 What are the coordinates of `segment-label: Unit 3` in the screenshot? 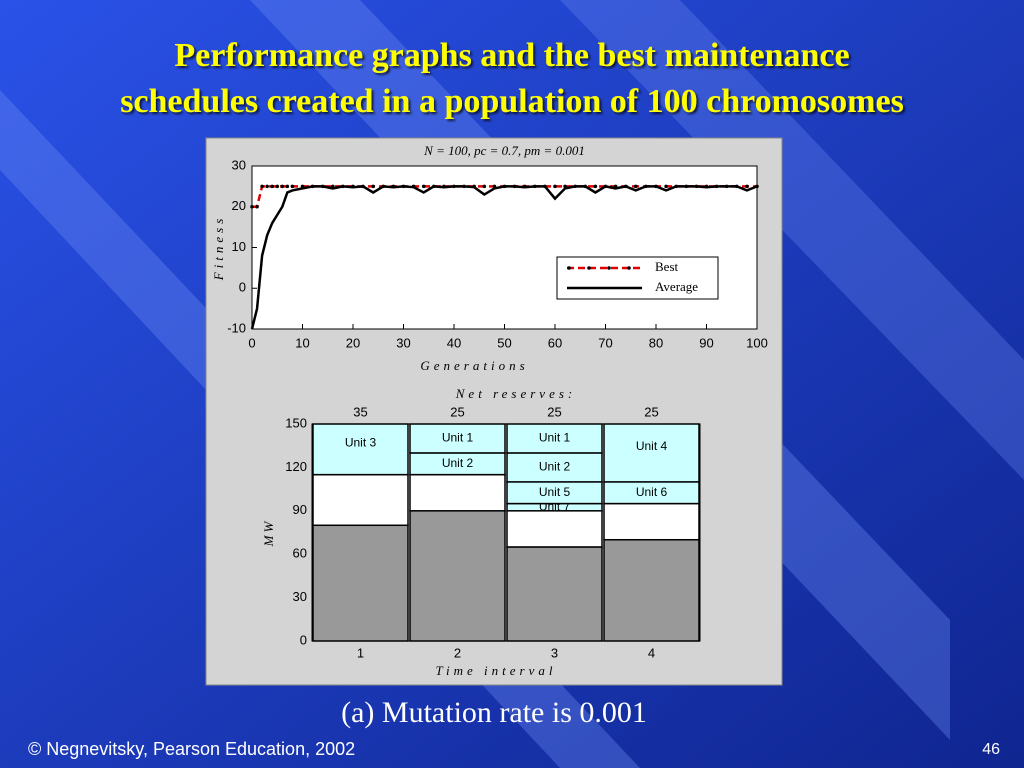 It's located at (361, 442).